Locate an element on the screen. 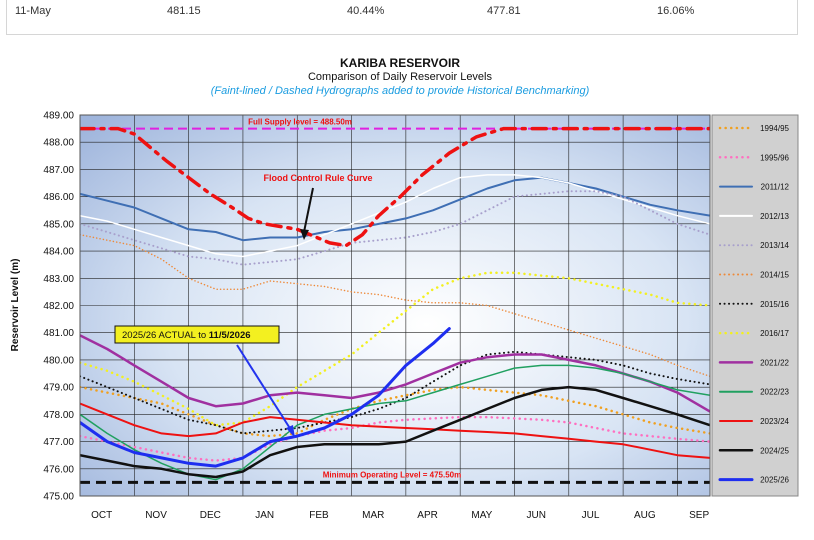 The width and height of the screenshot is (814, 540). table-cell-date: 11-May is located at coordinates (33, 11).